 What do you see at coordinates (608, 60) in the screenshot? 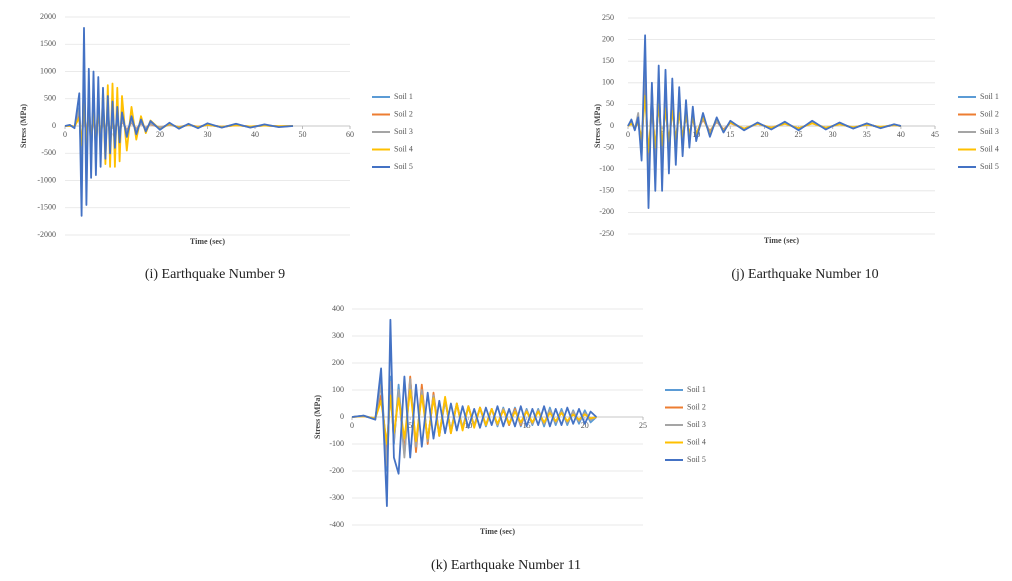
I see `y-tick-label: 150` at bounding box center [608, 60].